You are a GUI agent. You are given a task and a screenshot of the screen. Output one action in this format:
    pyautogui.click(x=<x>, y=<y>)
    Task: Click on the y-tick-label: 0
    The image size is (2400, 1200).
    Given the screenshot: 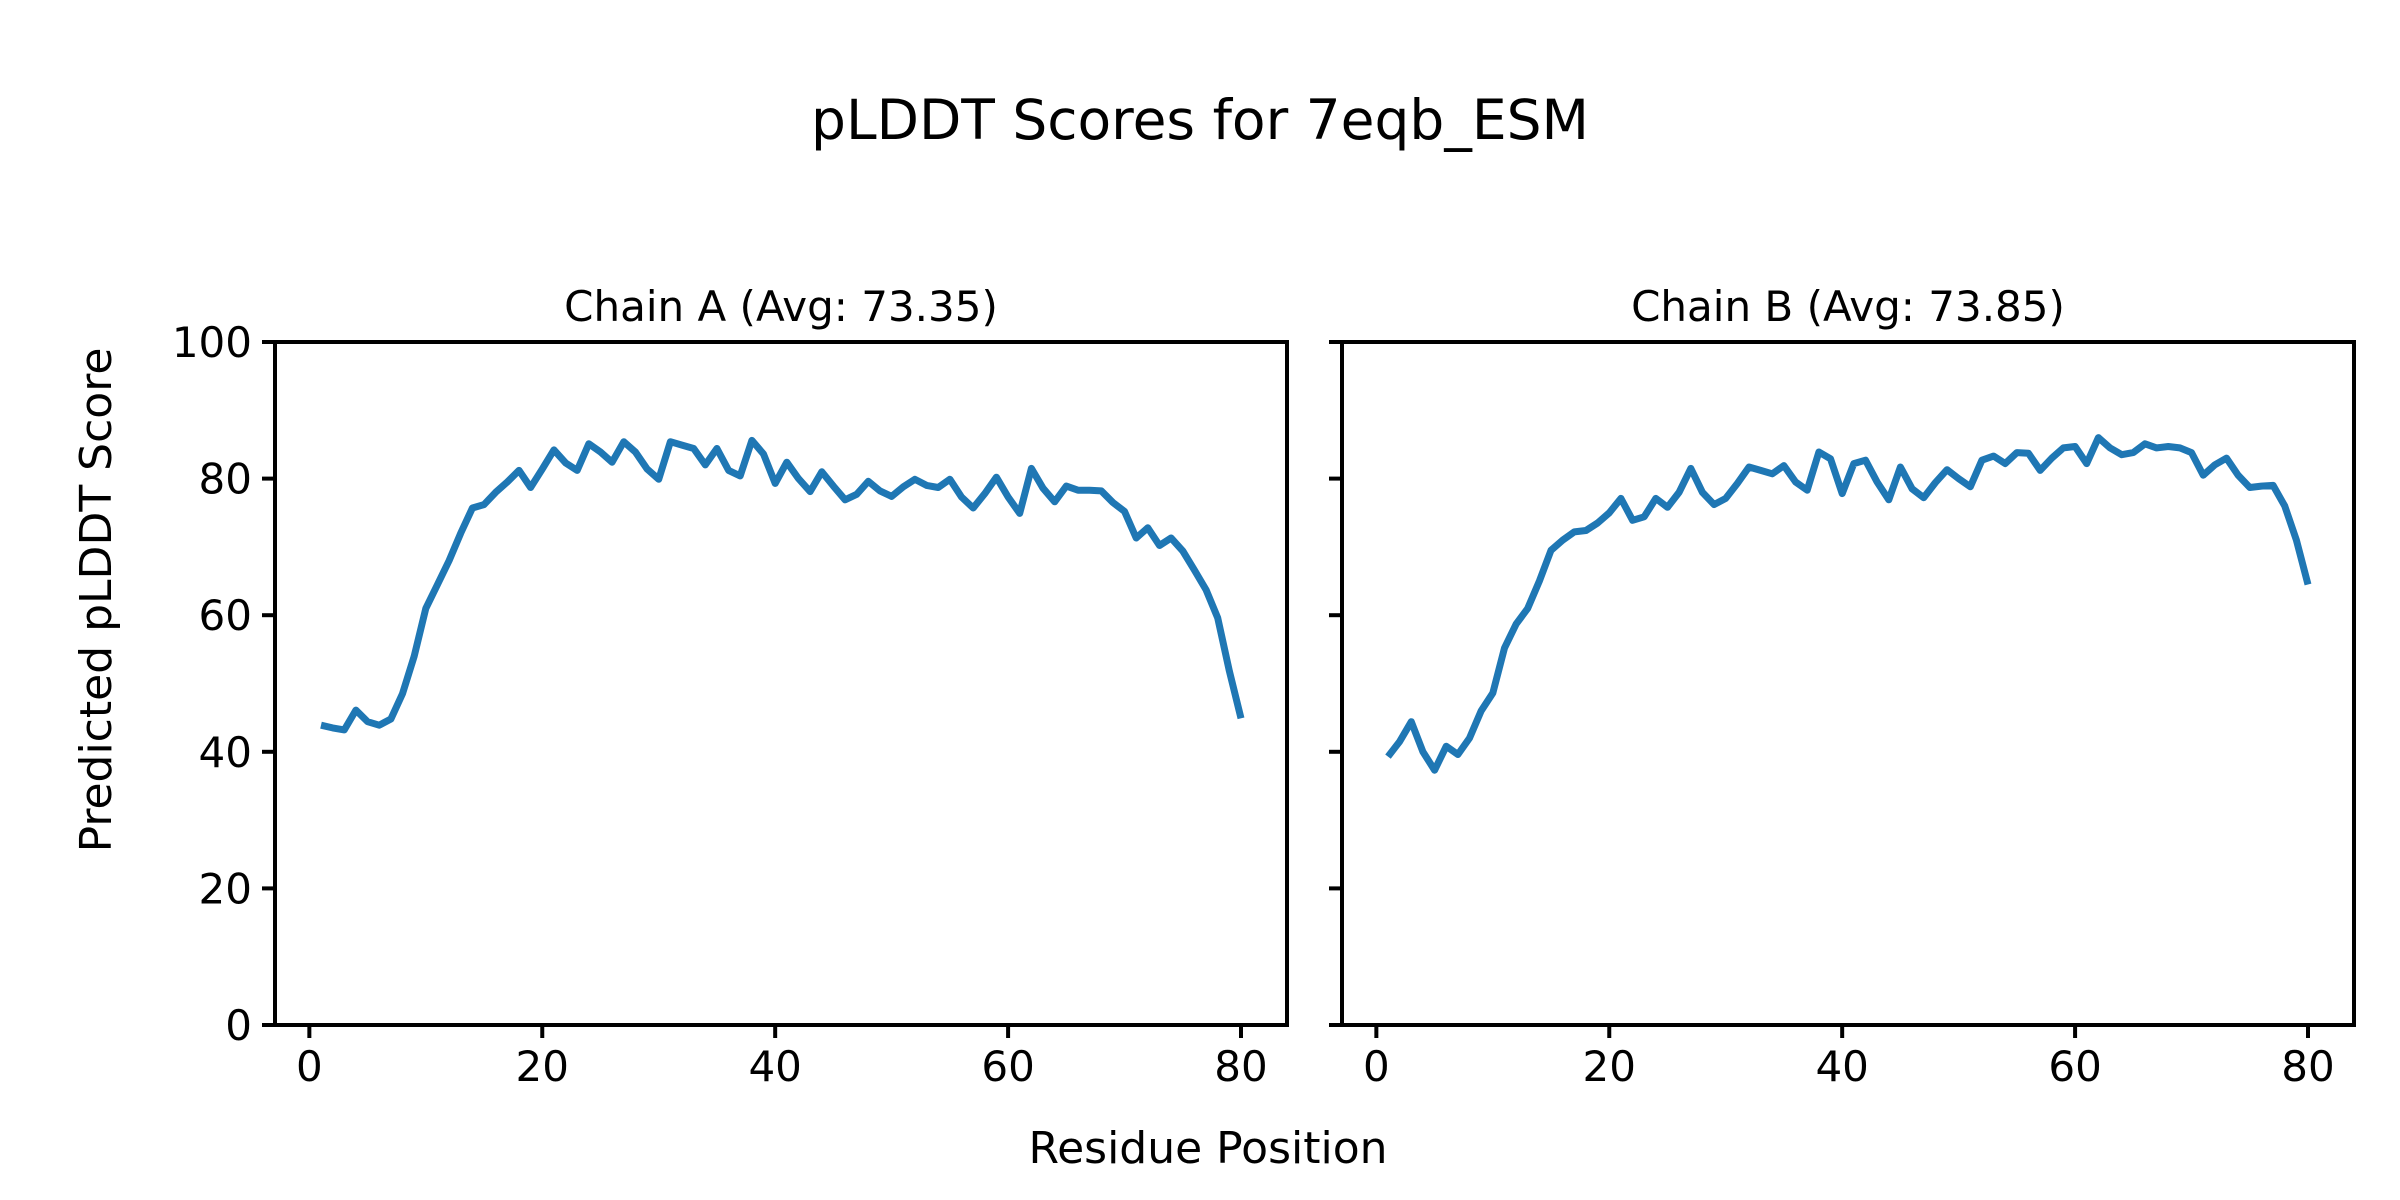 What is the action you would take?
    pyautogui.click(x=238, y=1025)
    